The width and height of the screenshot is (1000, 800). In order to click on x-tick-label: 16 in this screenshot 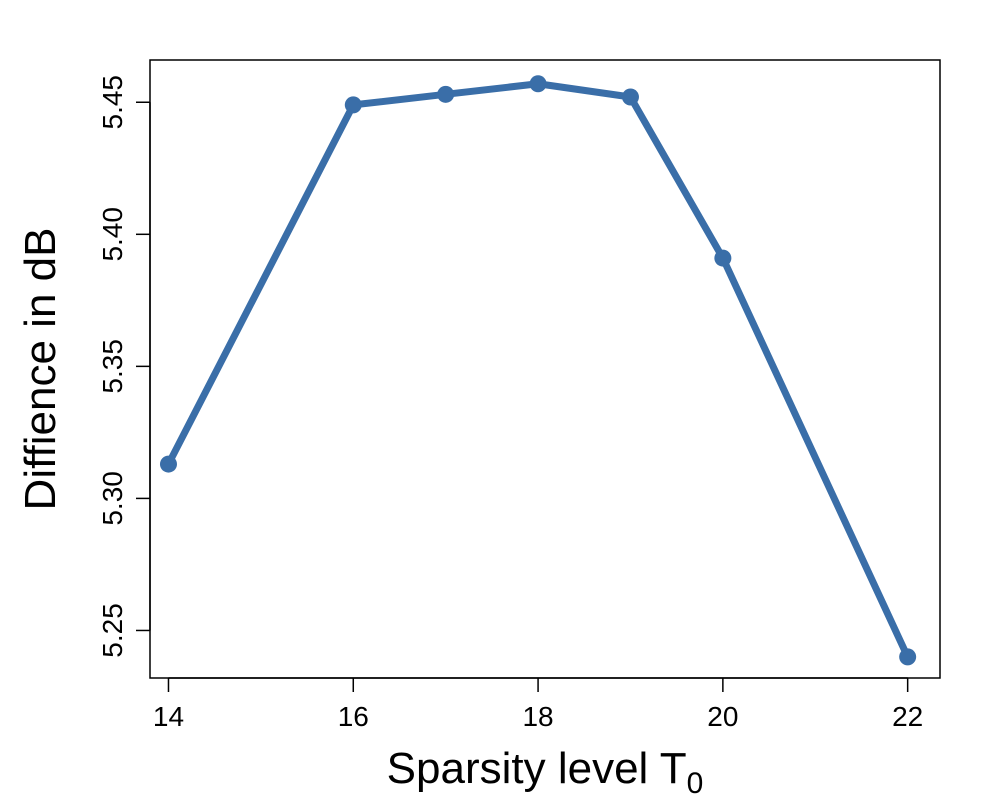, I will do `click(353, 716)`.